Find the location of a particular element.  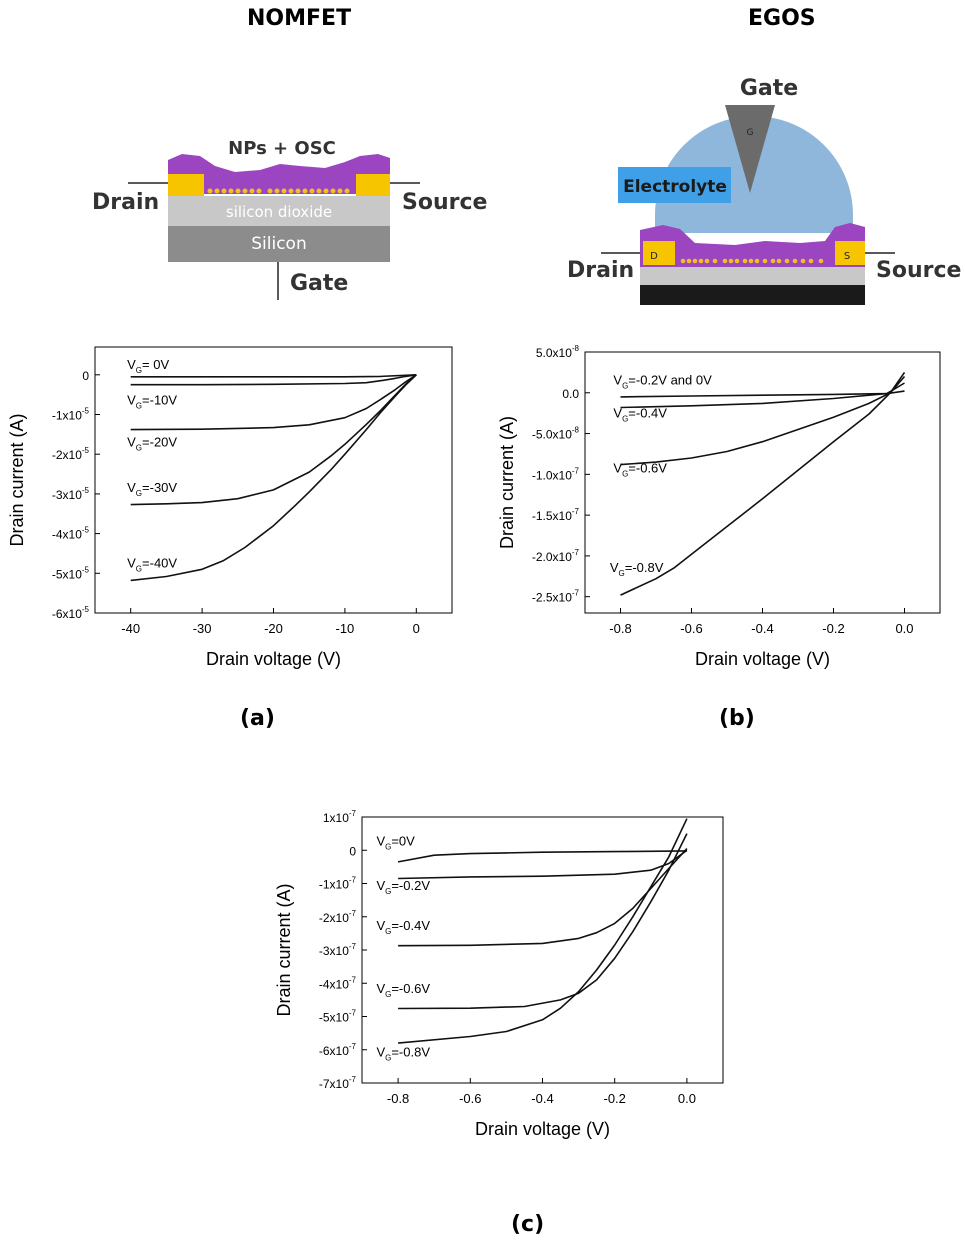

y-tick-label: -1.0x10⁻⁷ is located at coordinates (556, 474).